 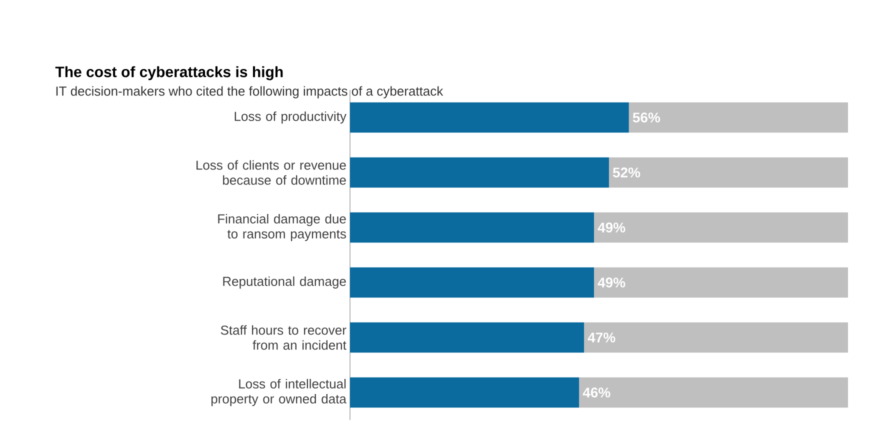 I want to click on y-tick-label: Staff hours to recover from an incident, so click(x=283, y=337).